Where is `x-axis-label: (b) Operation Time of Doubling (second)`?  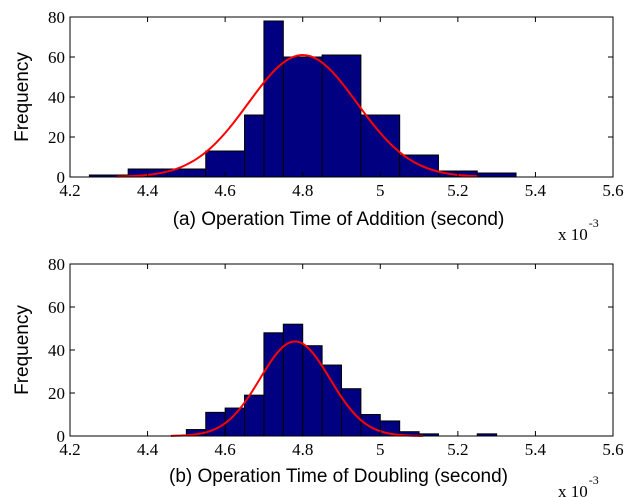 x-axis-label: (b) Operation Time of Doubling (second) is located at coordinates (338, 476).